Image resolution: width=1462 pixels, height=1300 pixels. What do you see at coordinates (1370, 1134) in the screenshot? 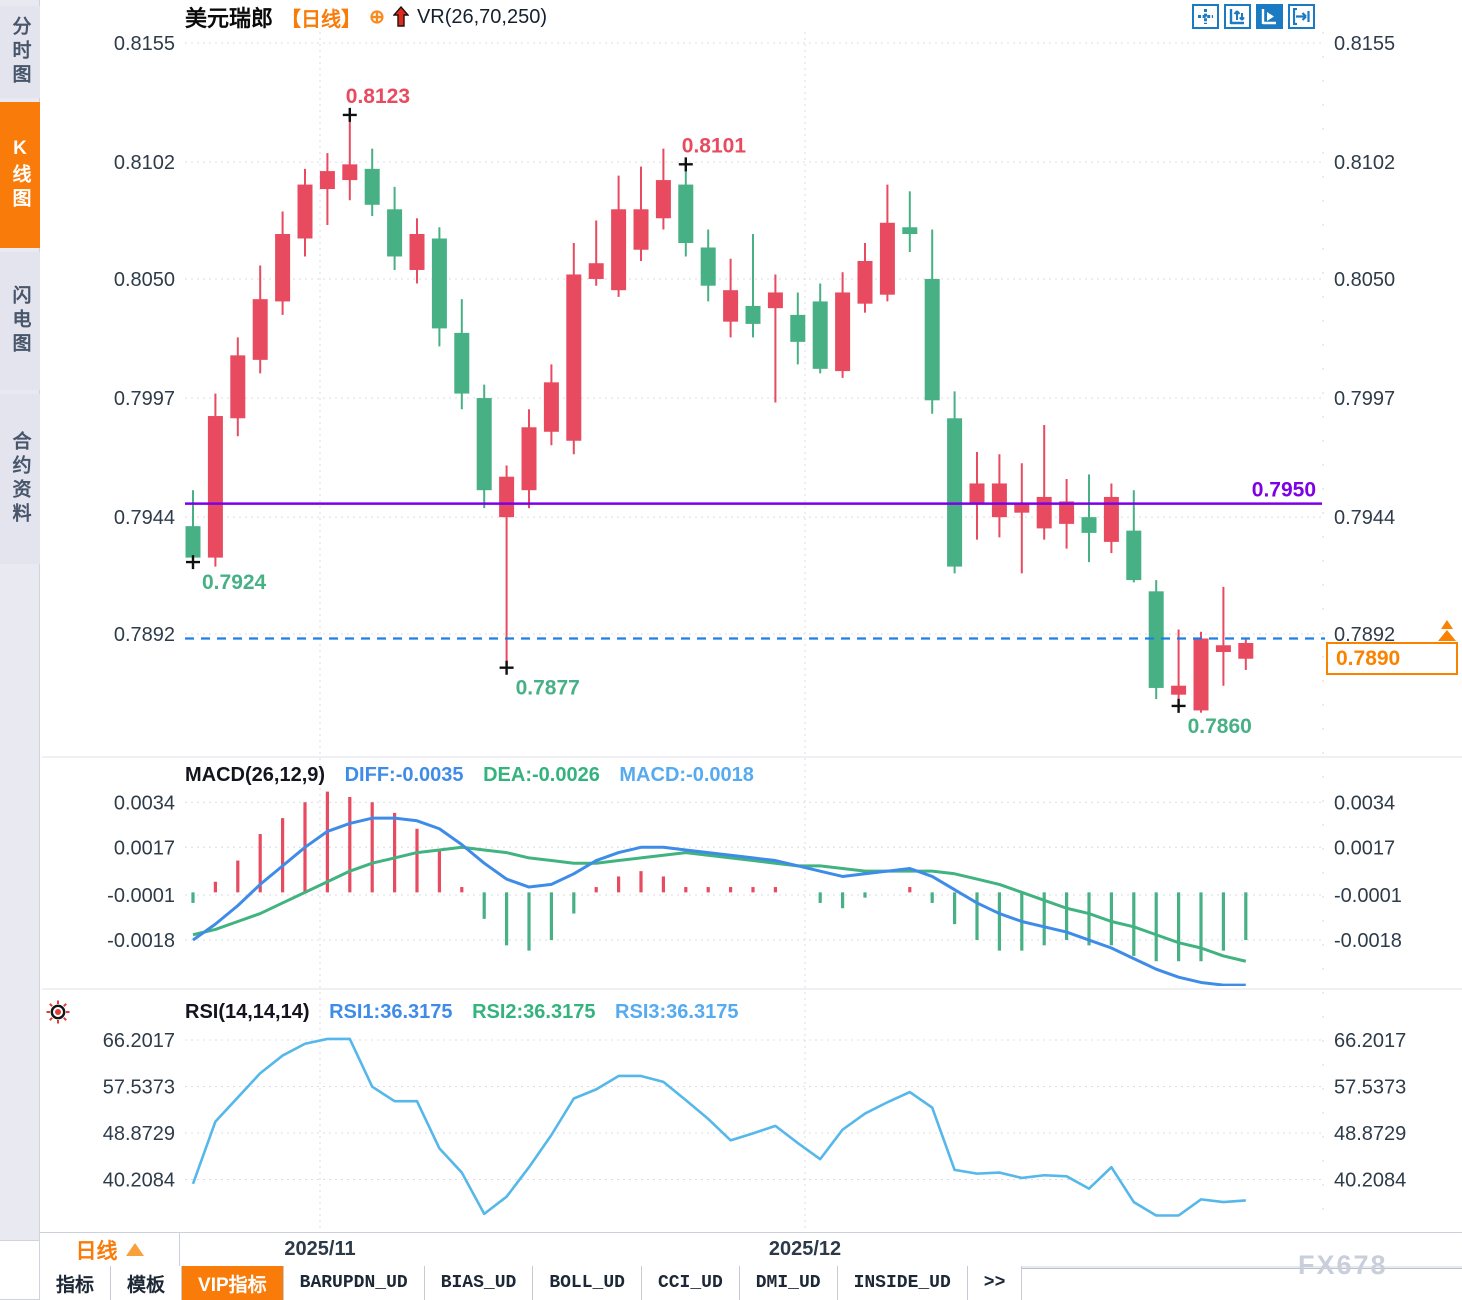
I see `axis-label: 48.8729` at bounding box center [1370, 1134].